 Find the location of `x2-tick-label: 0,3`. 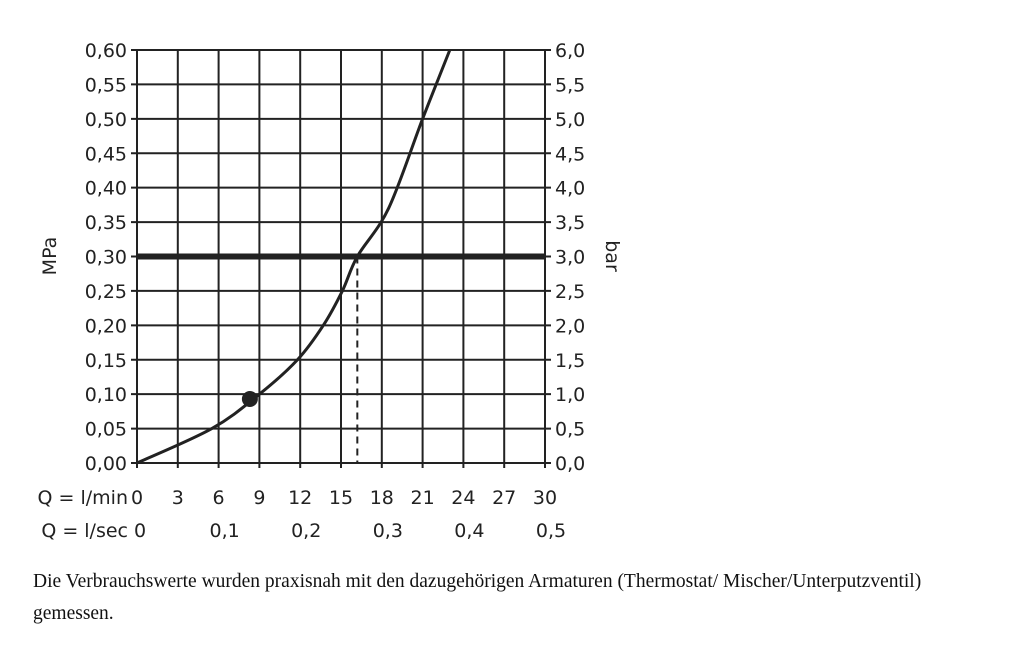

x2-tick-label: 0,3 is located at coordinates (388, 531).